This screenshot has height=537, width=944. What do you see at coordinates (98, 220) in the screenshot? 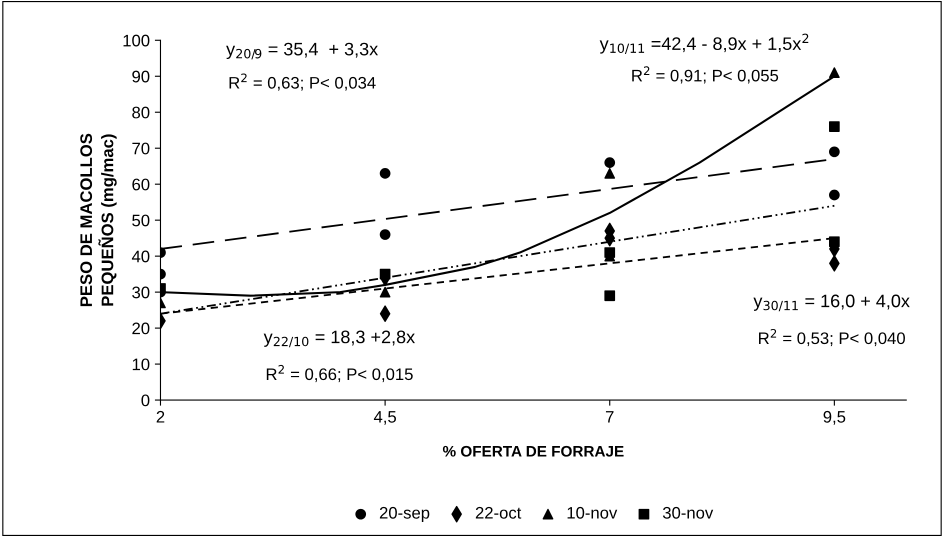
I see `y-axis-title: PESO DE MACOLLOS PEQUEÑOS (mg/mac)` at bounding box center [98, 220].